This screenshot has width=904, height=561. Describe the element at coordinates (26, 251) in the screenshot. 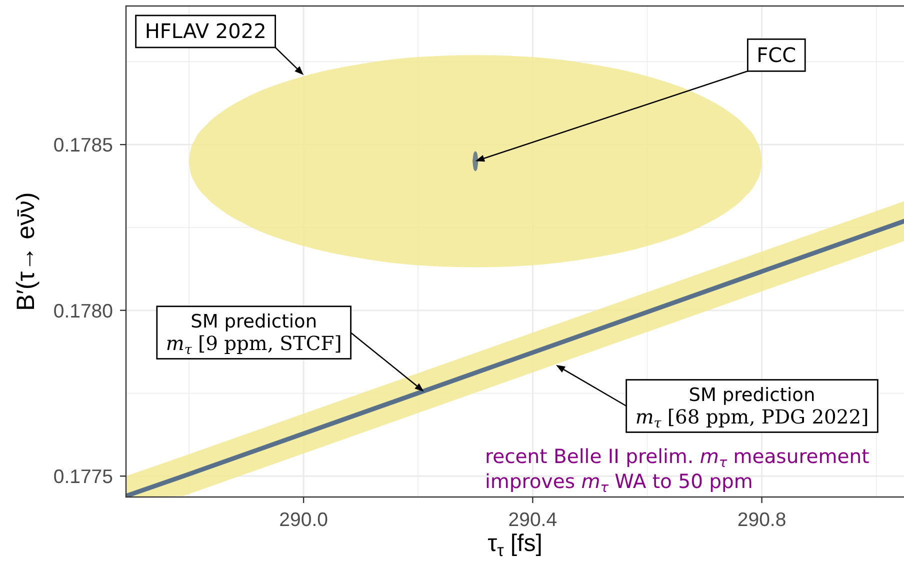

I see `y-axis-title: B′(τ→ eν̄ν)` at that location.